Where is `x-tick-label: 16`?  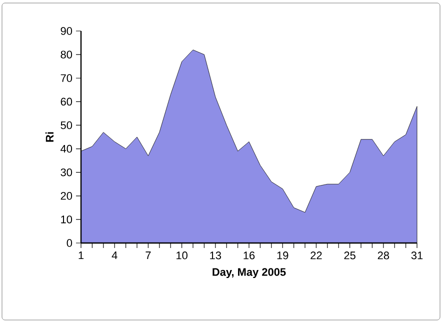 x-tick-label: 16 is located at coordinates (249, 256).